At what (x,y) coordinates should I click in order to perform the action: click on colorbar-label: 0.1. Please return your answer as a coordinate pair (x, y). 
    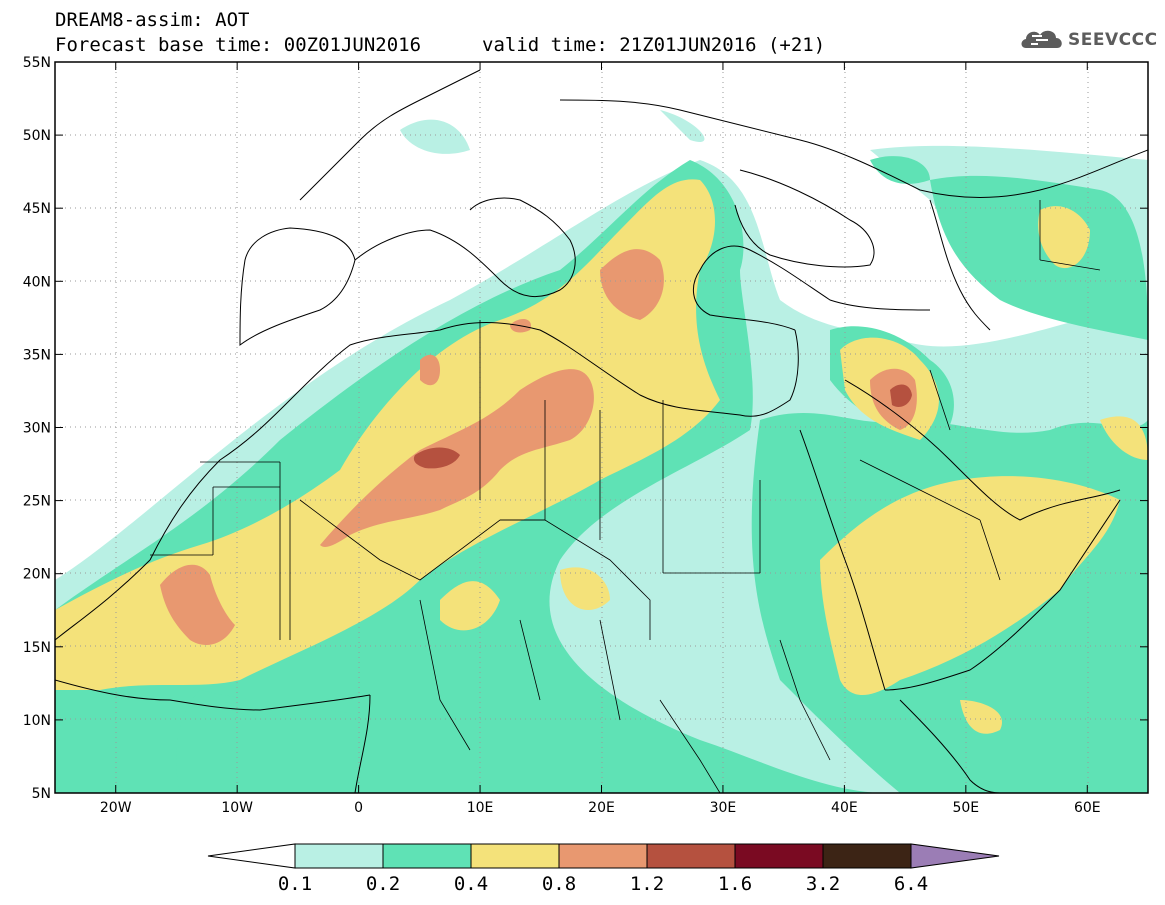
    Looking at the image, I should click on (295, 884).